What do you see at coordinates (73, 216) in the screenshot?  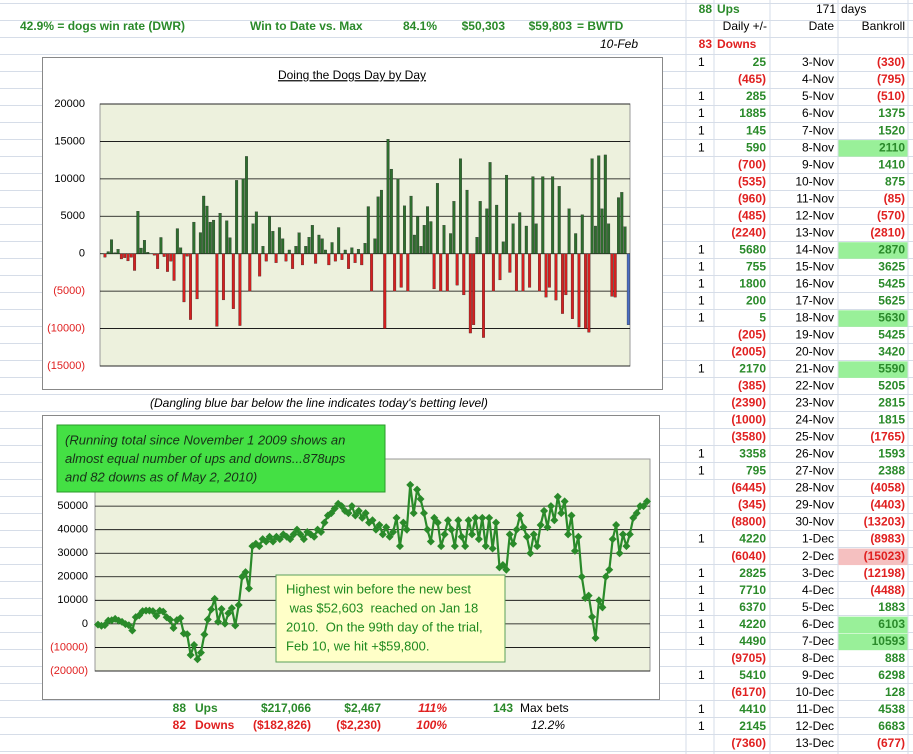 I see `y-tick-label: 5000` at bounding box center [73, 216].